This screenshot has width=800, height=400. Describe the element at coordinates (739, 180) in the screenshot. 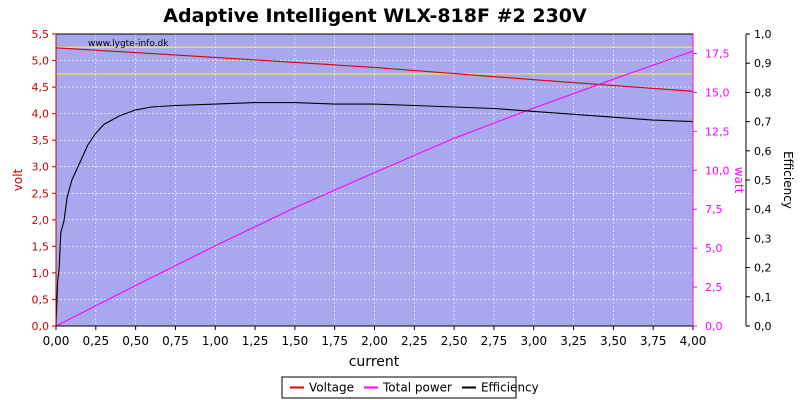

I see `right-axis-label: watt` at that location.